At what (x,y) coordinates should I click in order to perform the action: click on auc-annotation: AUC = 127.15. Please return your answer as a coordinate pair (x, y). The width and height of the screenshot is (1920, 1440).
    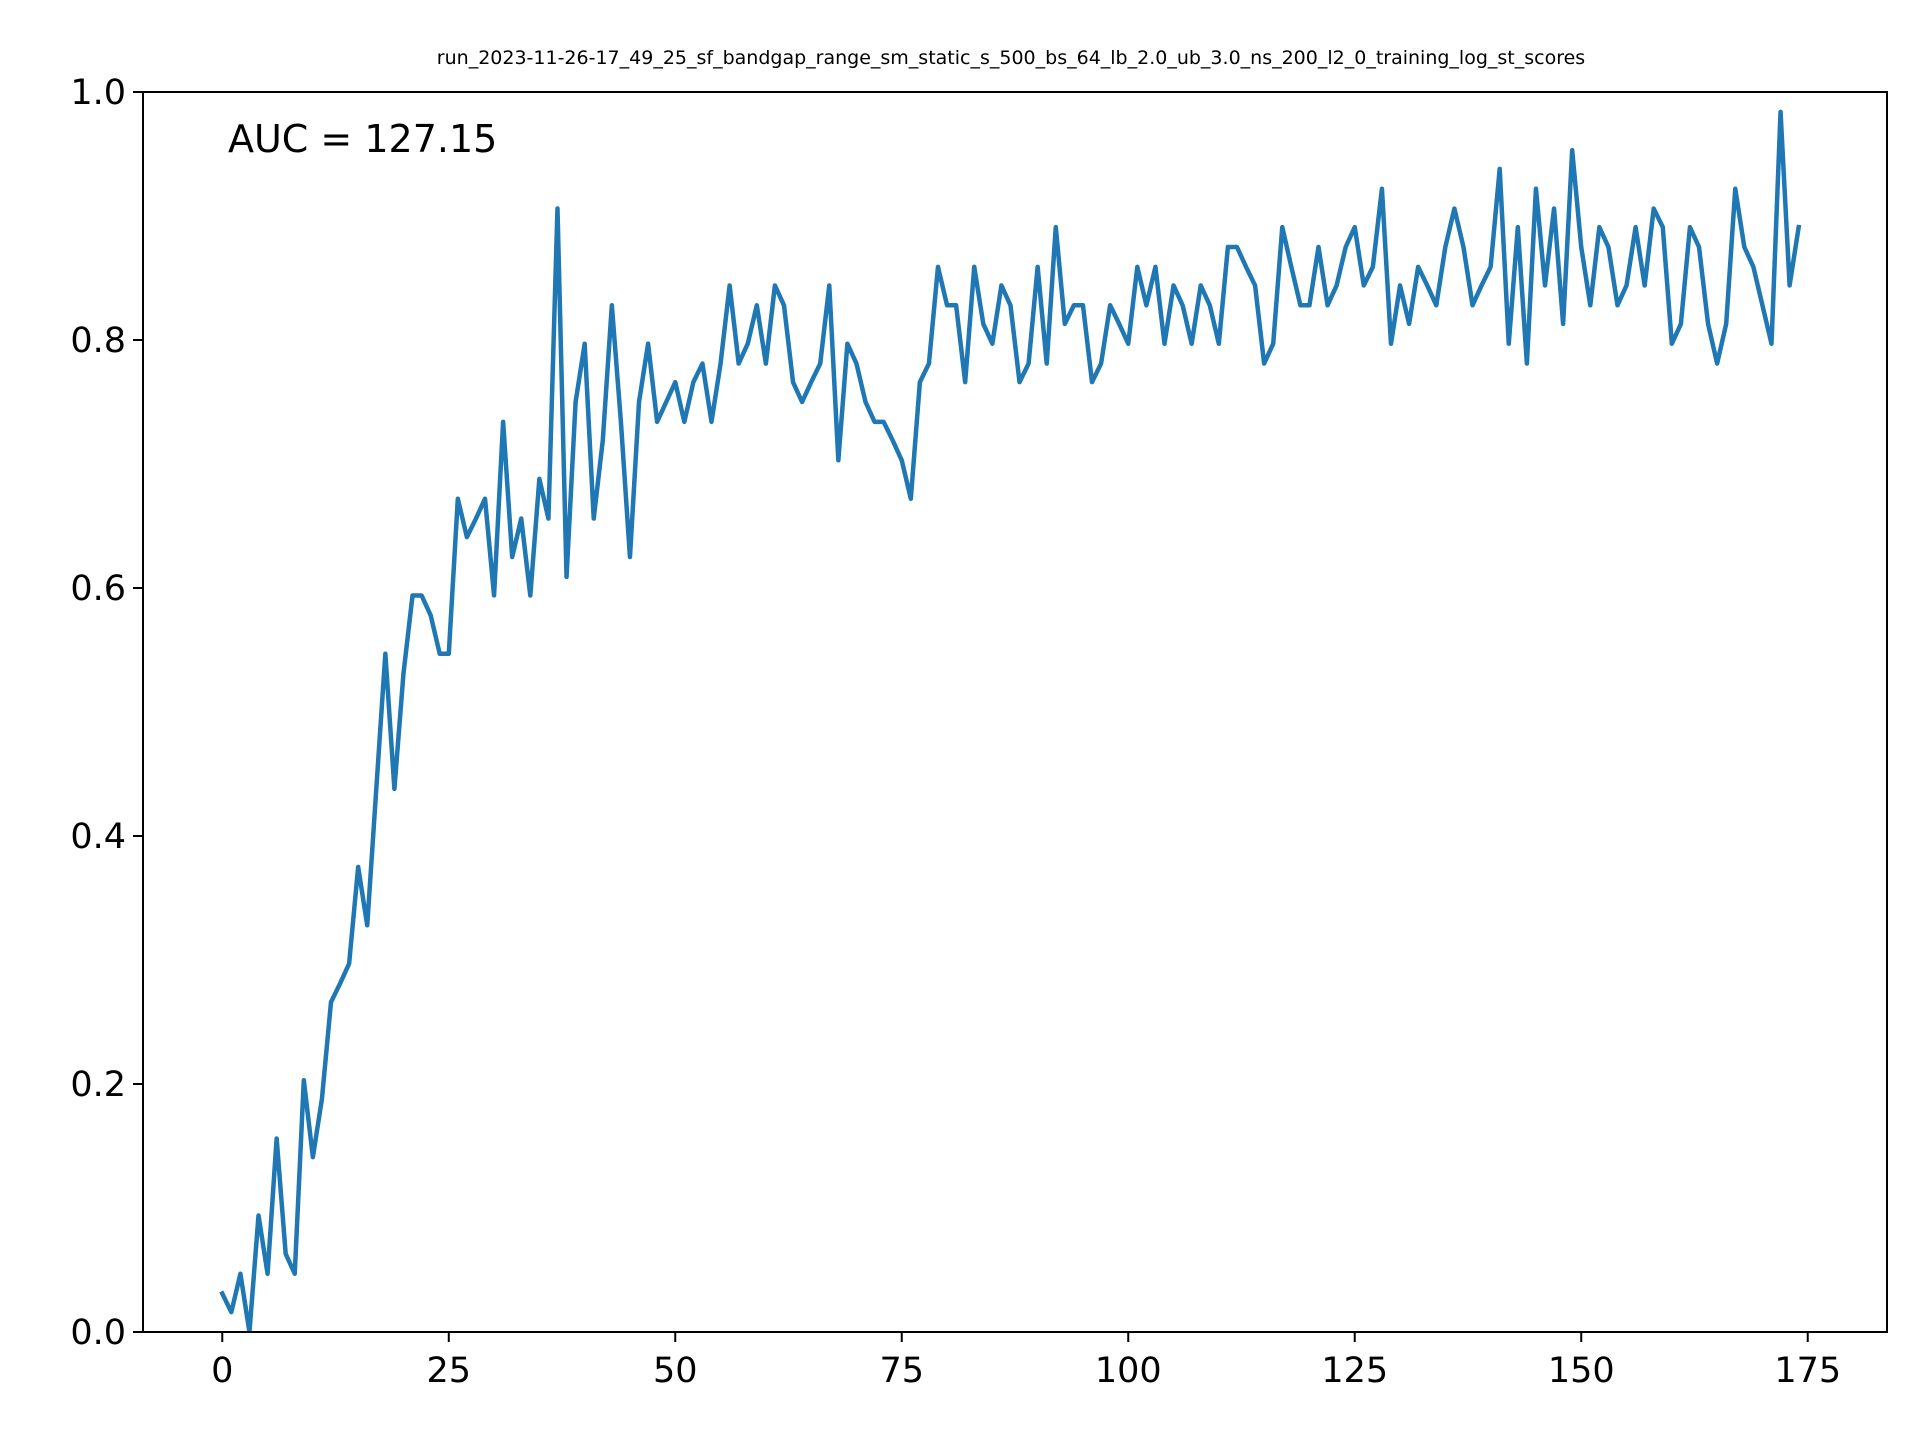
    Looking at the image, I should click on (362, 139).